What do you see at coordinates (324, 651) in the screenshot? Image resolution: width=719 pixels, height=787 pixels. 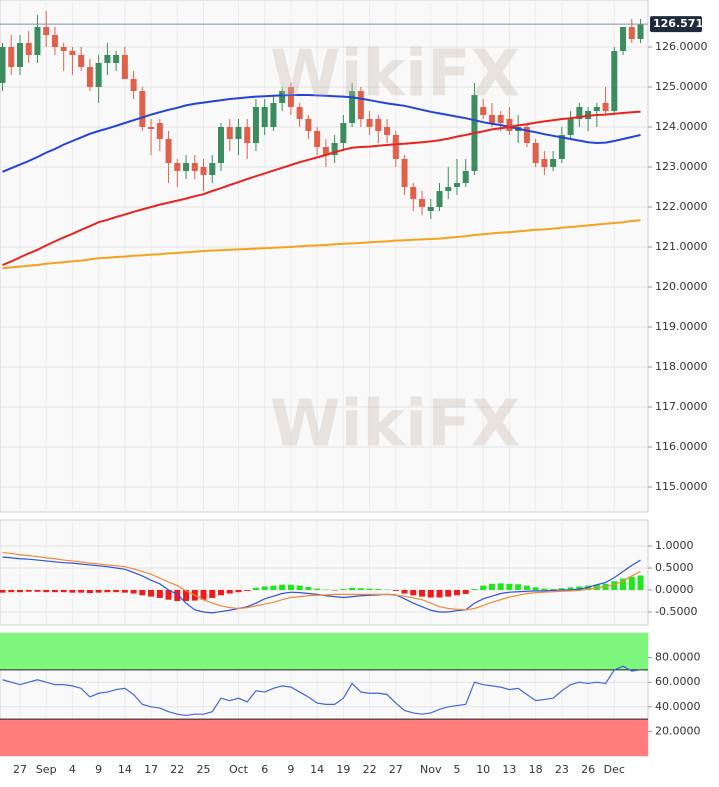 I see `zone` at bounding box center [324, 651].